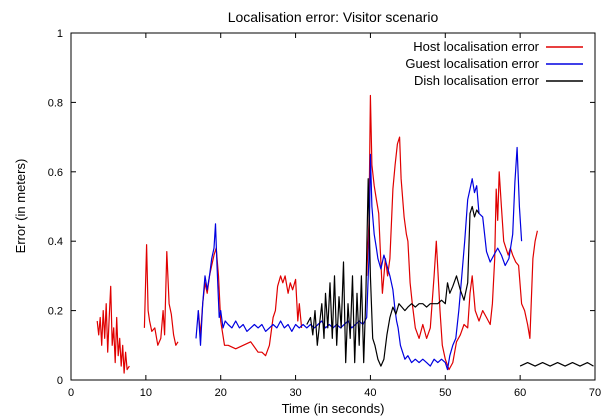 The height and width of the screenshot is (419, 606). Describe the element at coordinates (445, 393) in the screenshot. I see `x-tick-label: 50` at that location.